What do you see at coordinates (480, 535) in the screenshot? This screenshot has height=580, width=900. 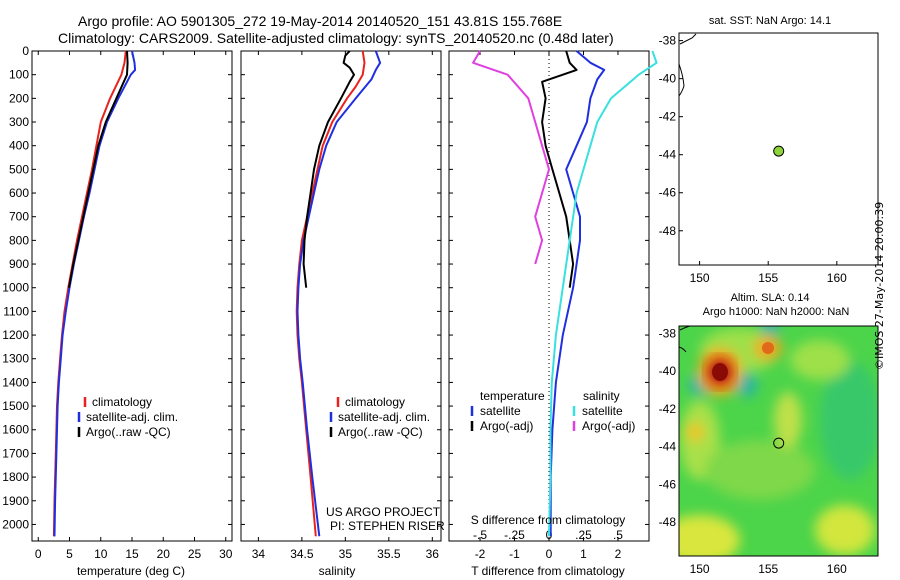 I see `x2-tick-label: -.5` at bounding box center [480, 535].